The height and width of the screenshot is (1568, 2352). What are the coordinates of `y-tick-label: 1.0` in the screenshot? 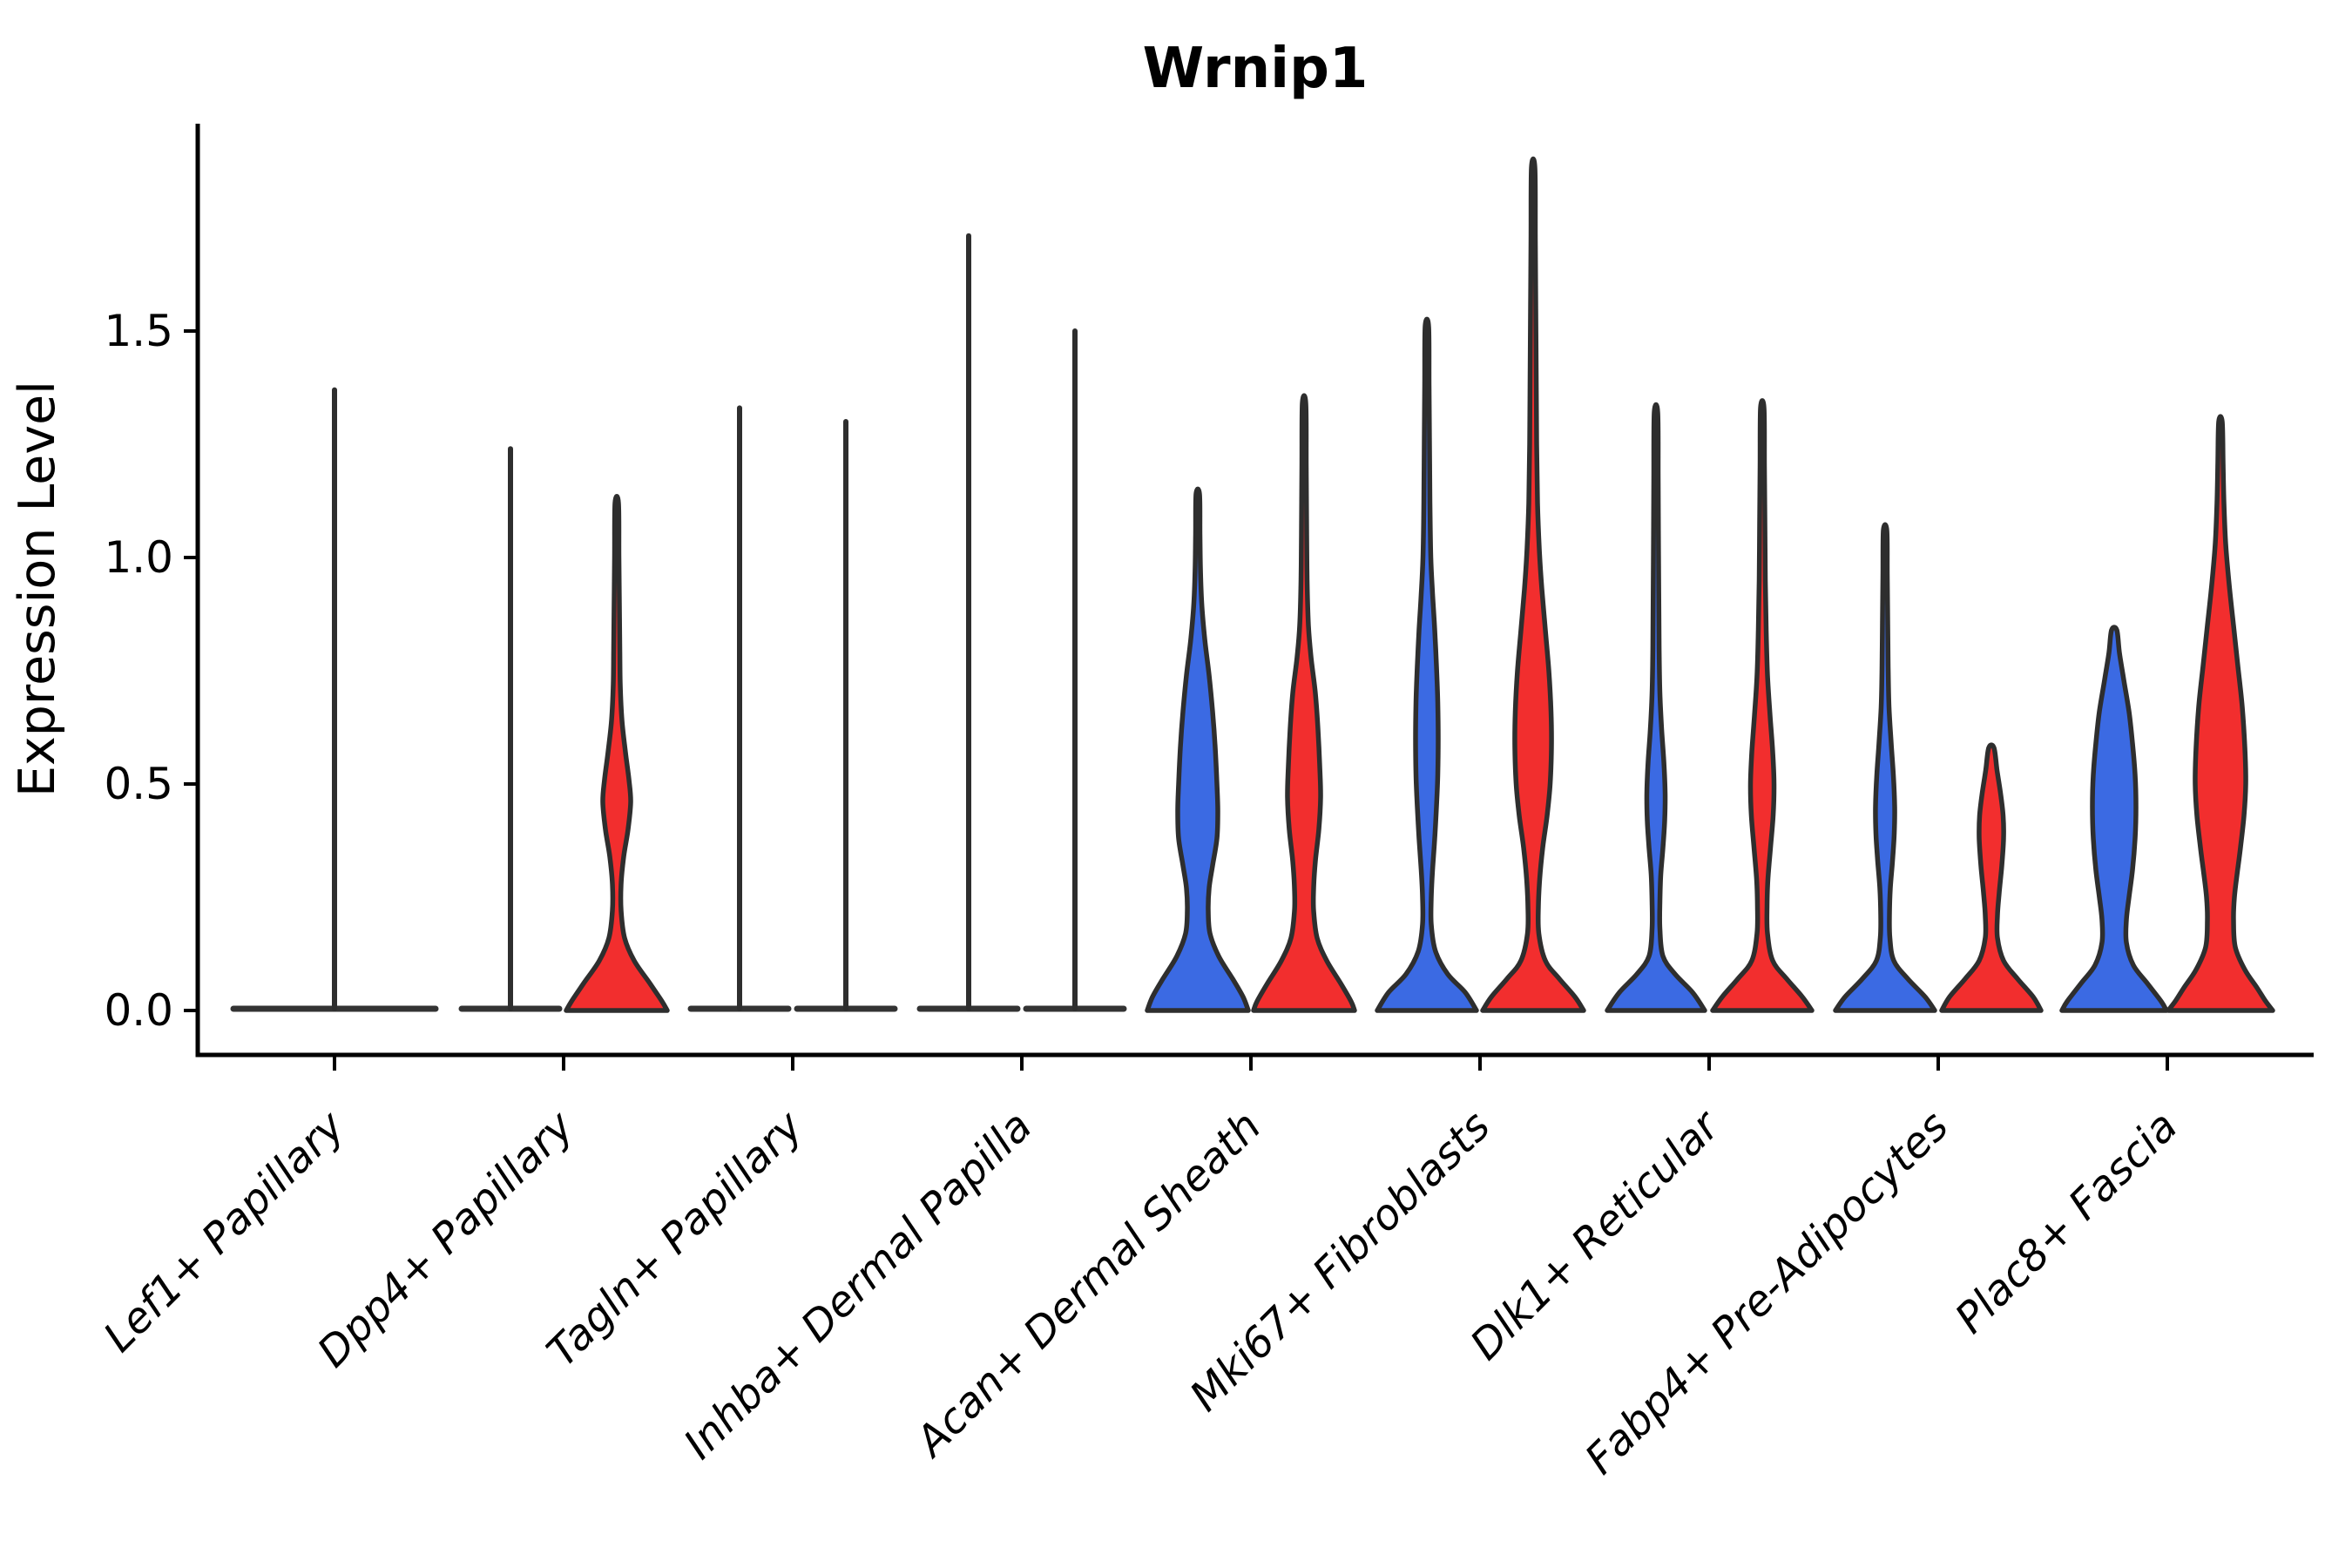 It's located at (138, 557).